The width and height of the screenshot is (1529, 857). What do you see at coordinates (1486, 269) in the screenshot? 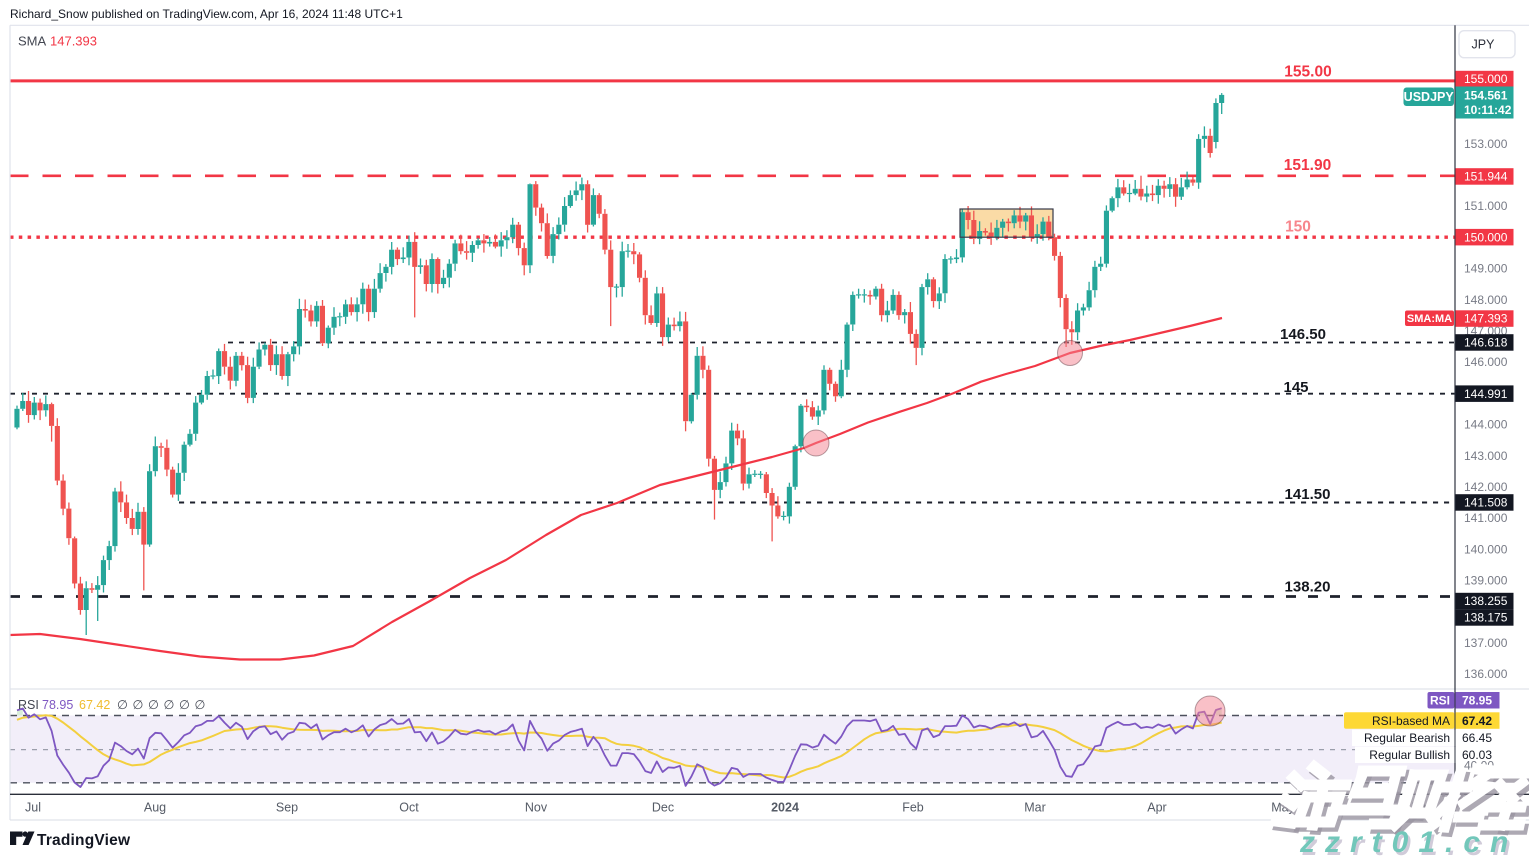
I see `svg-text: 149.000` at bounding box center [1486, 269].